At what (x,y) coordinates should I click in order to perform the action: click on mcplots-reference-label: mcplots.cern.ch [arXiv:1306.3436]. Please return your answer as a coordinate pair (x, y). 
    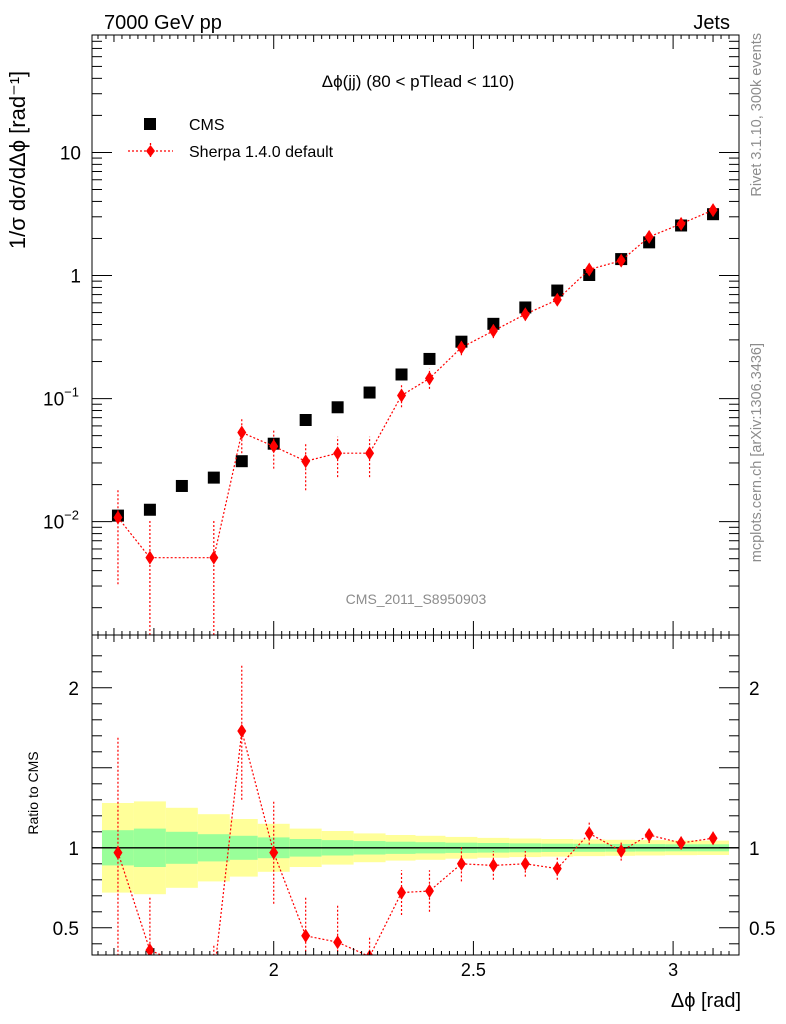
    Looking at the image, I should click on (757, 452).